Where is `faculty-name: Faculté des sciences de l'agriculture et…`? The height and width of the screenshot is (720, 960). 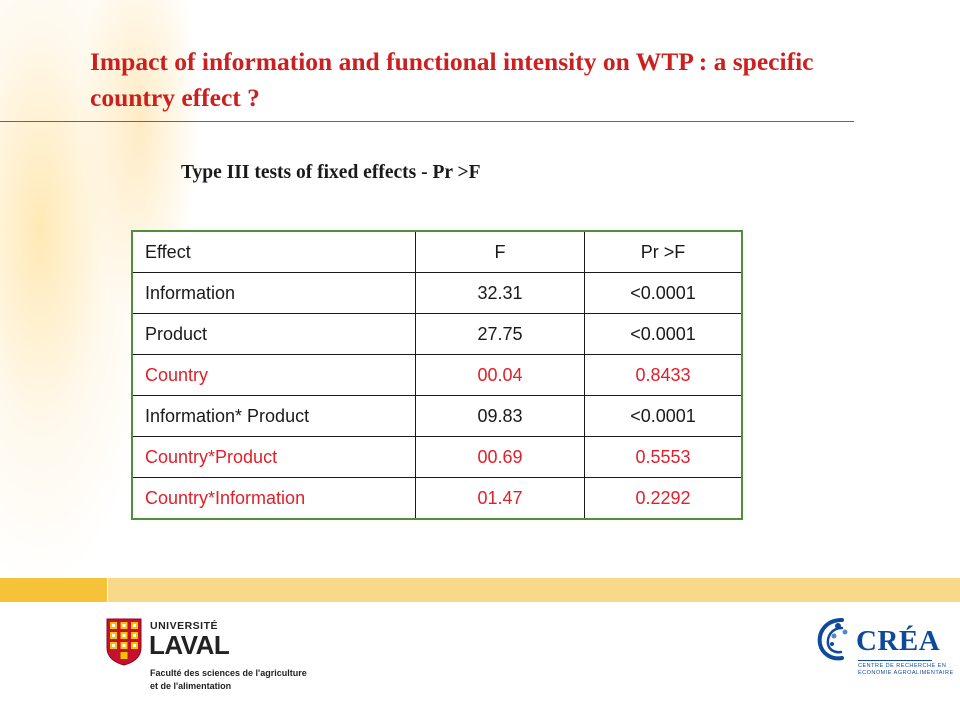 faculty-name: Faculté des sciences de l'agriculture et… is located at coordinates (230, 680).